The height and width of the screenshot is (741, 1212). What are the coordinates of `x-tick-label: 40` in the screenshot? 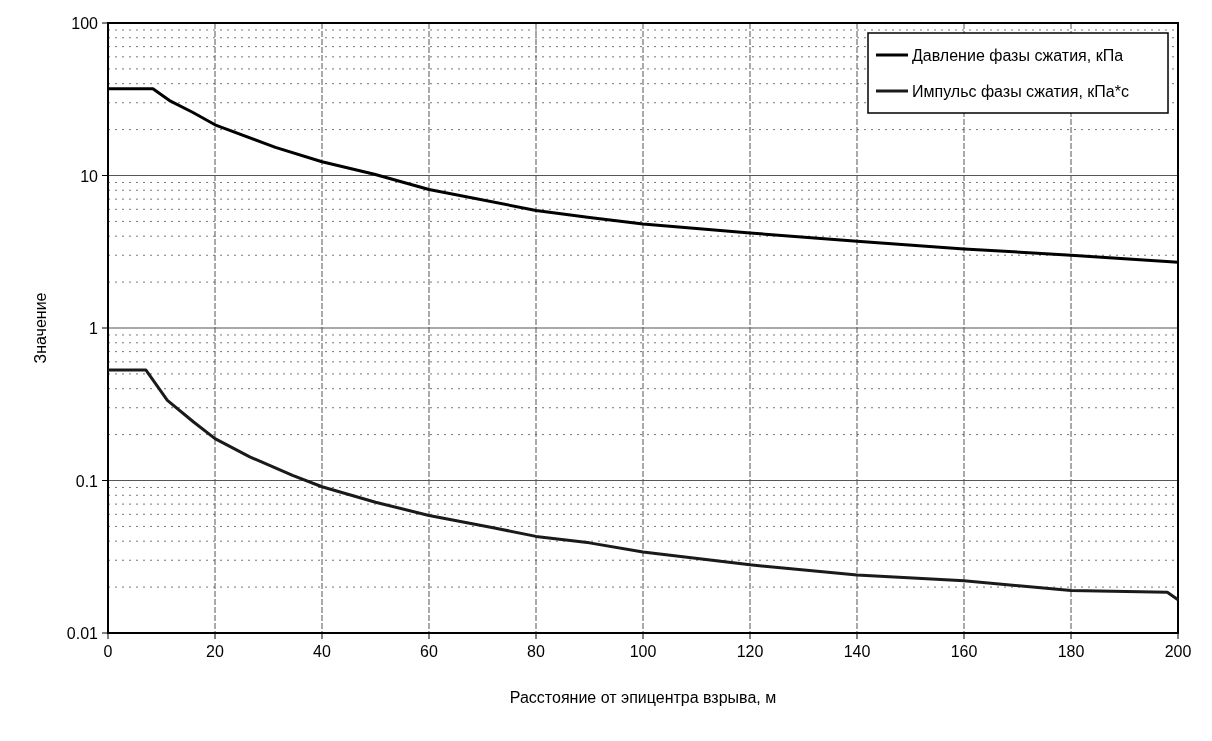 It's located at (322, 651).